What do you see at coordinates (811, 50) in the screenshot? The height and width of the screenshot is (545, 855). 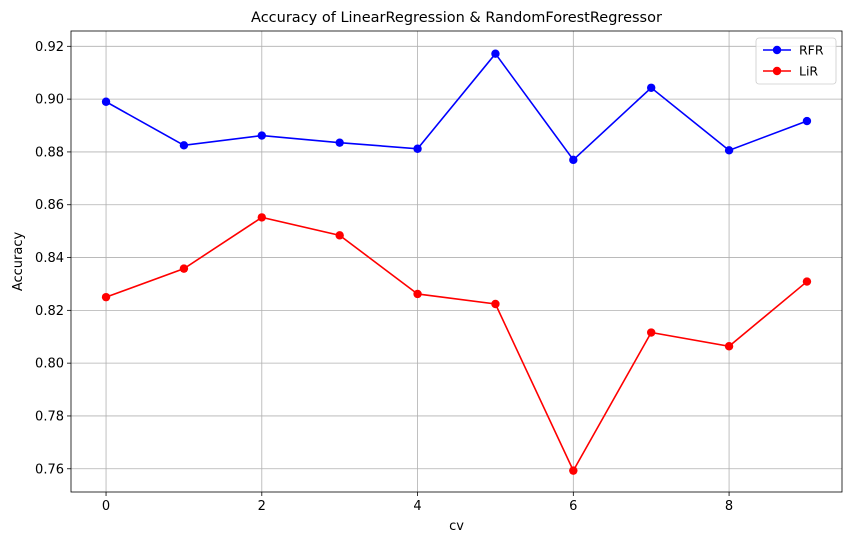 I see `legend-label-rfr: RFR` at bounding box center [811, 50].